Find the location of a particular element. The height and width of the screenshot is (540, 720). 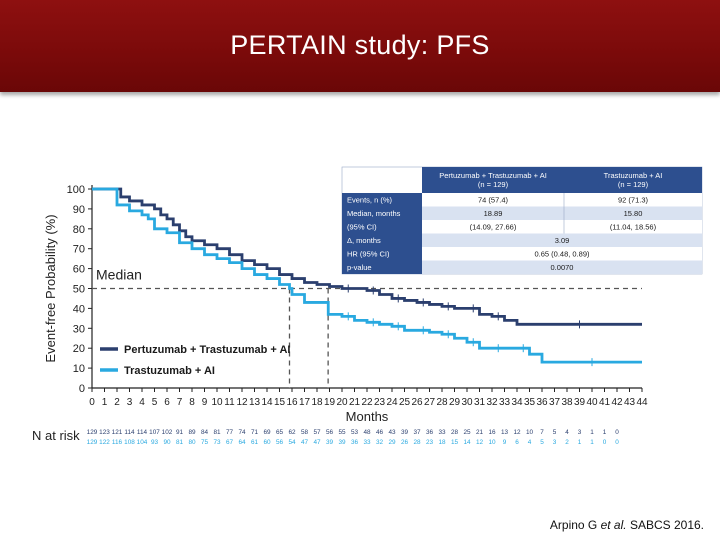

x-tick-label: 41 is located at coordinates (605, 402).